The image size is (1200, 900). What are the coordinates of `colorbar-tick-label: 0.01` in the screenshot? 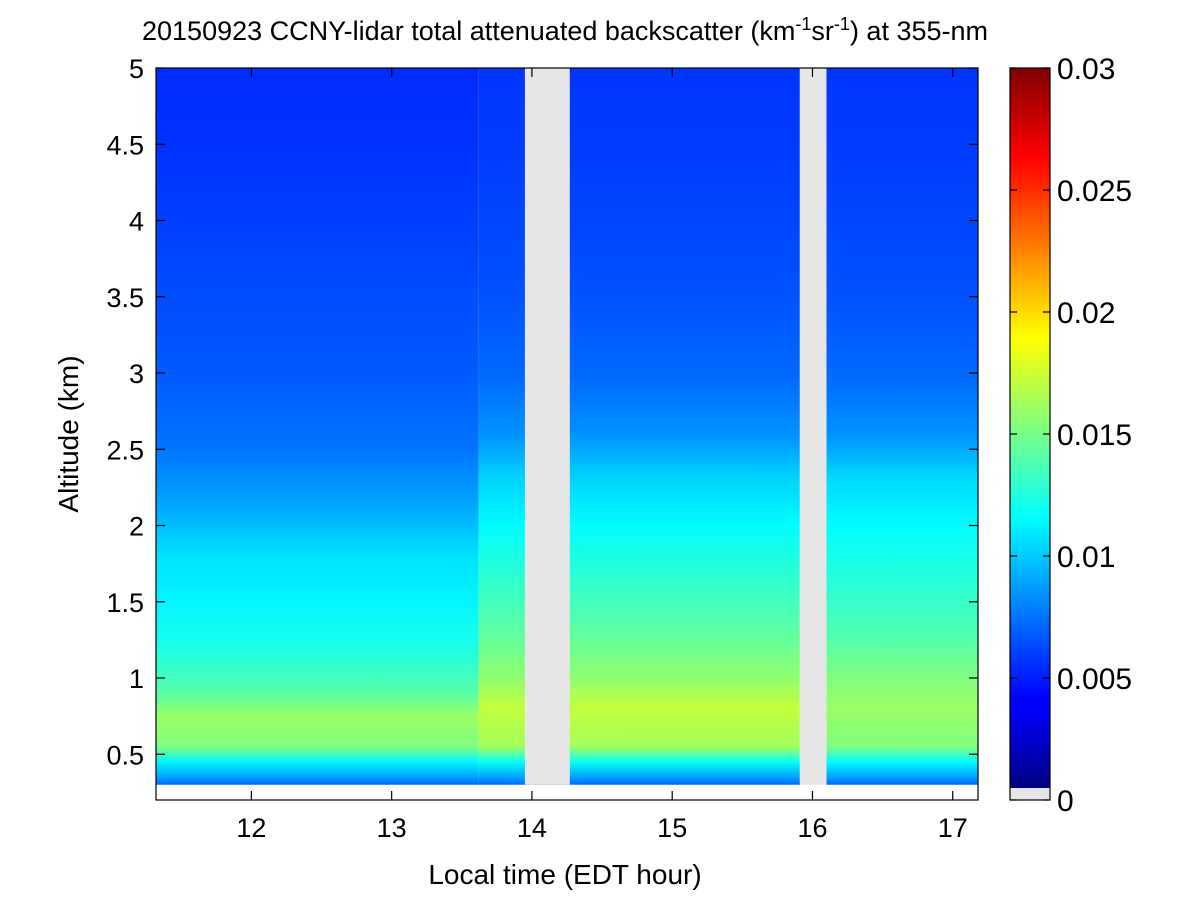 It's located at (1086, 557).